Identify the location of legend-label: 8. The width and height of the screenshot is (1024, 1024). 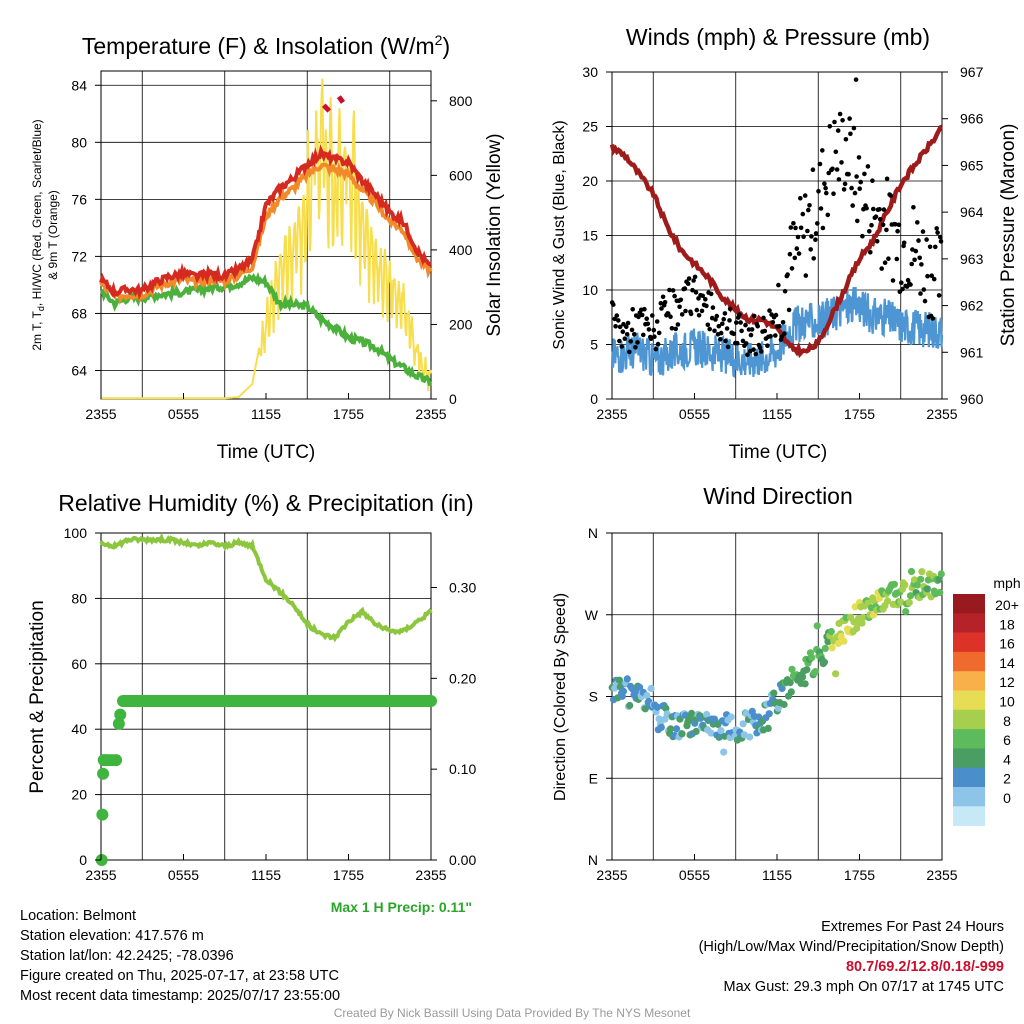
(1007, 721).